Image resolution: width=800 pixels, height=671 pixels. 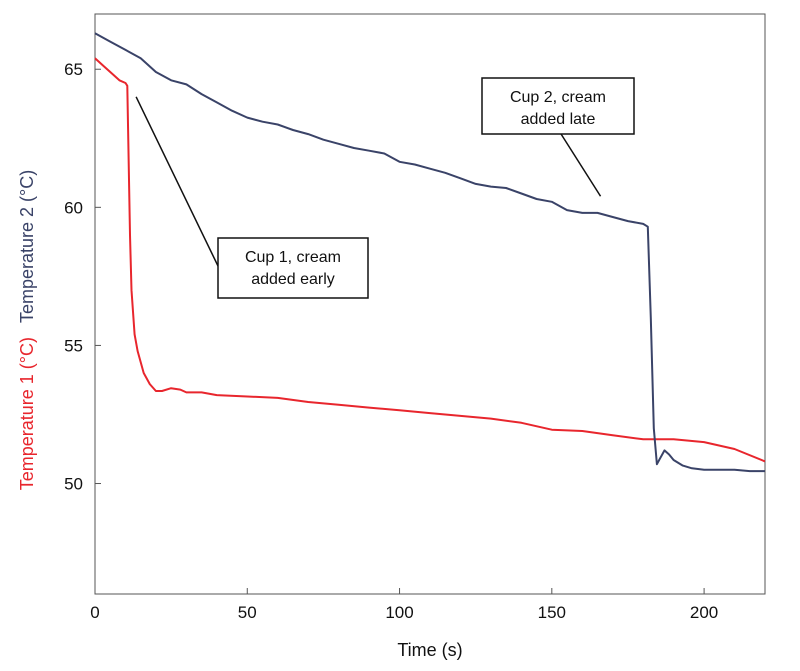 What do you see at coordinates (73, 345) in the screenshot?
I see `y-tick-label: 55` at bounding box center [73, 345].